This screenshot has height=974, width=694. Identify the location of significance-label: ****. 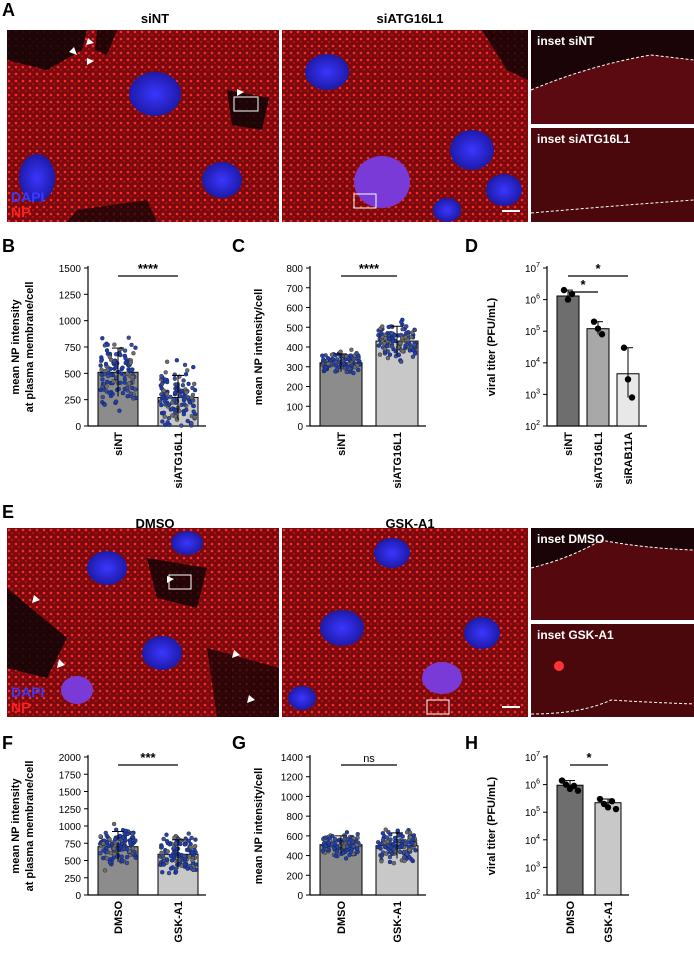
(369, 268).